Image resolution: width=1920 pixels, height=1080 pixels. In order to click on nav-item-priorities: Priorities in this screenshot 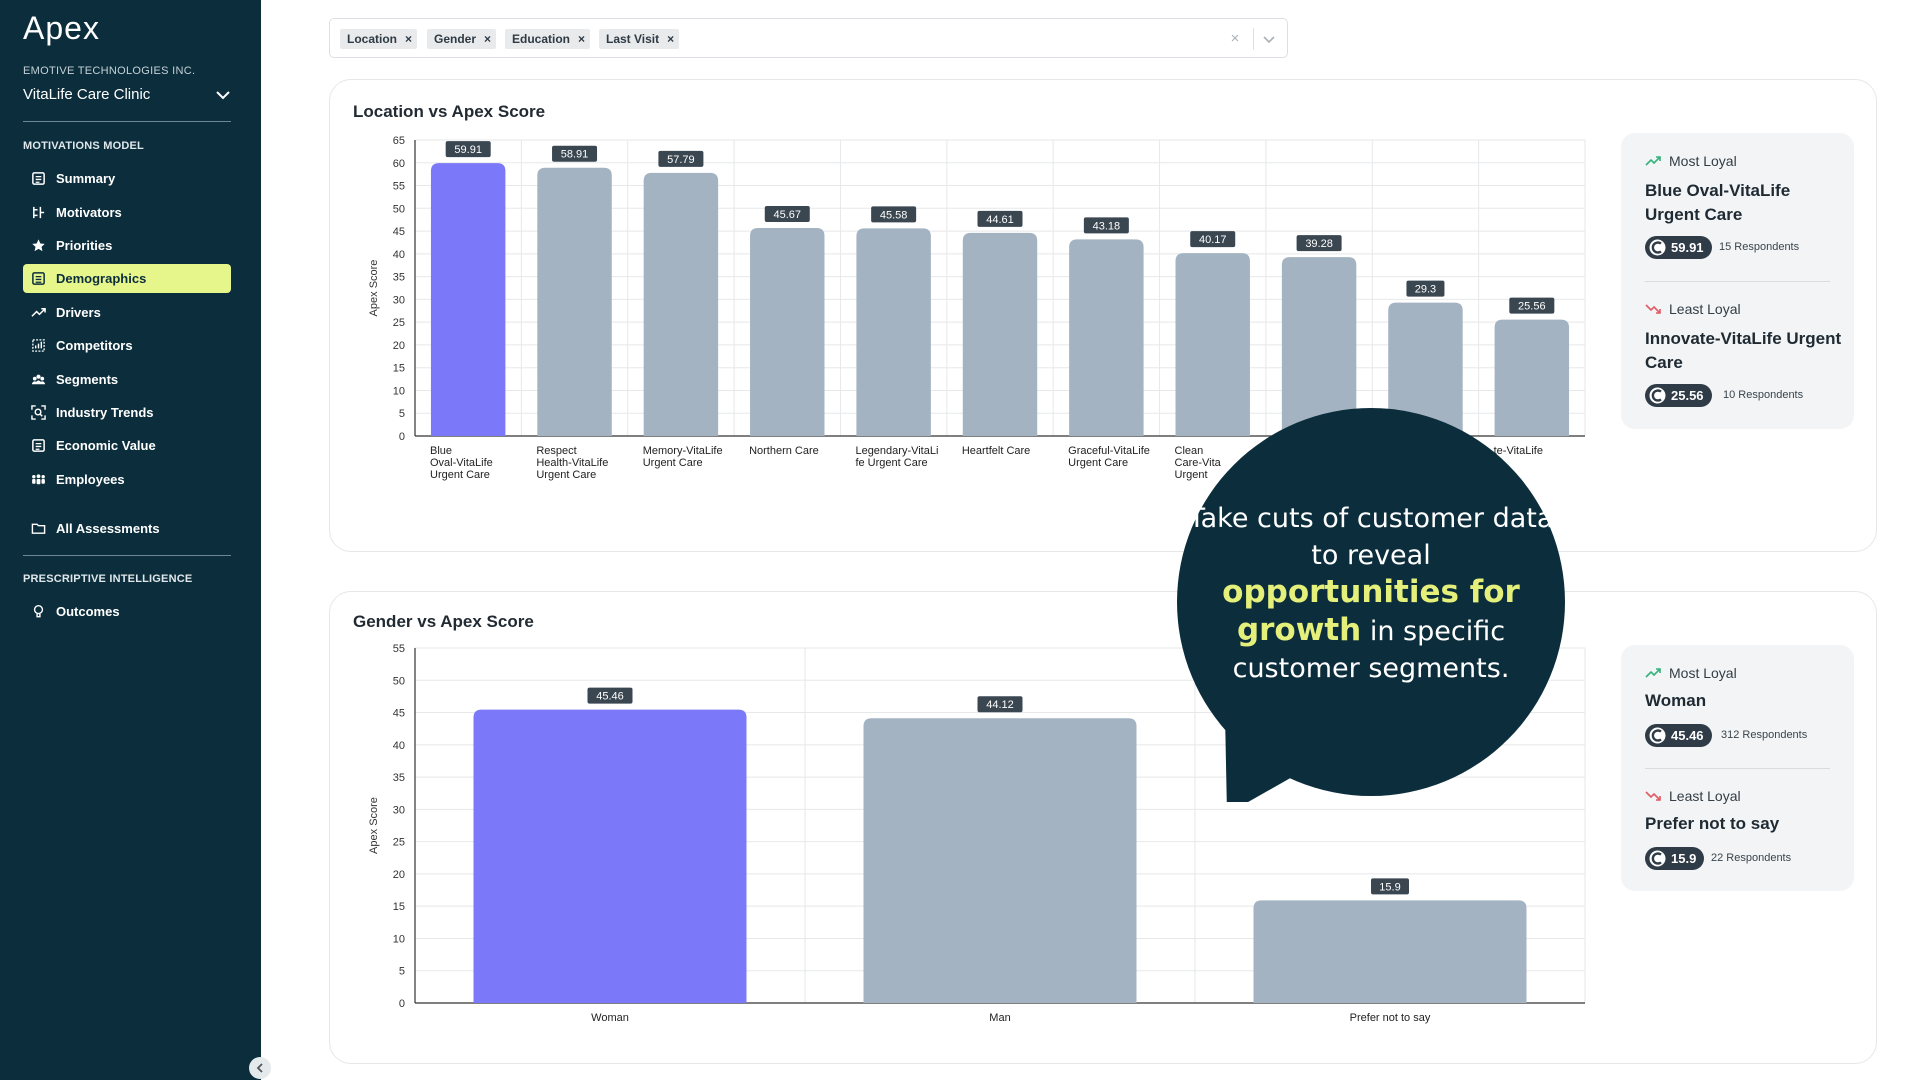, I will do `click(127, 245)`.